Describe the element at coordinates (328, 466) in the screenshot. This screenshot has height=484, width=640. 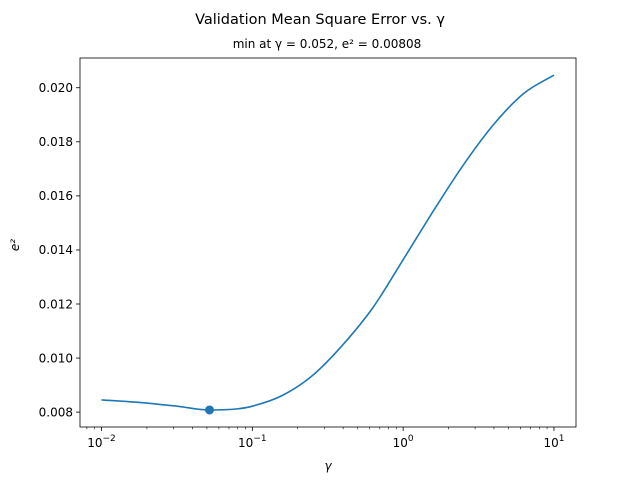
I see `x-axis-label: γ` at that location.